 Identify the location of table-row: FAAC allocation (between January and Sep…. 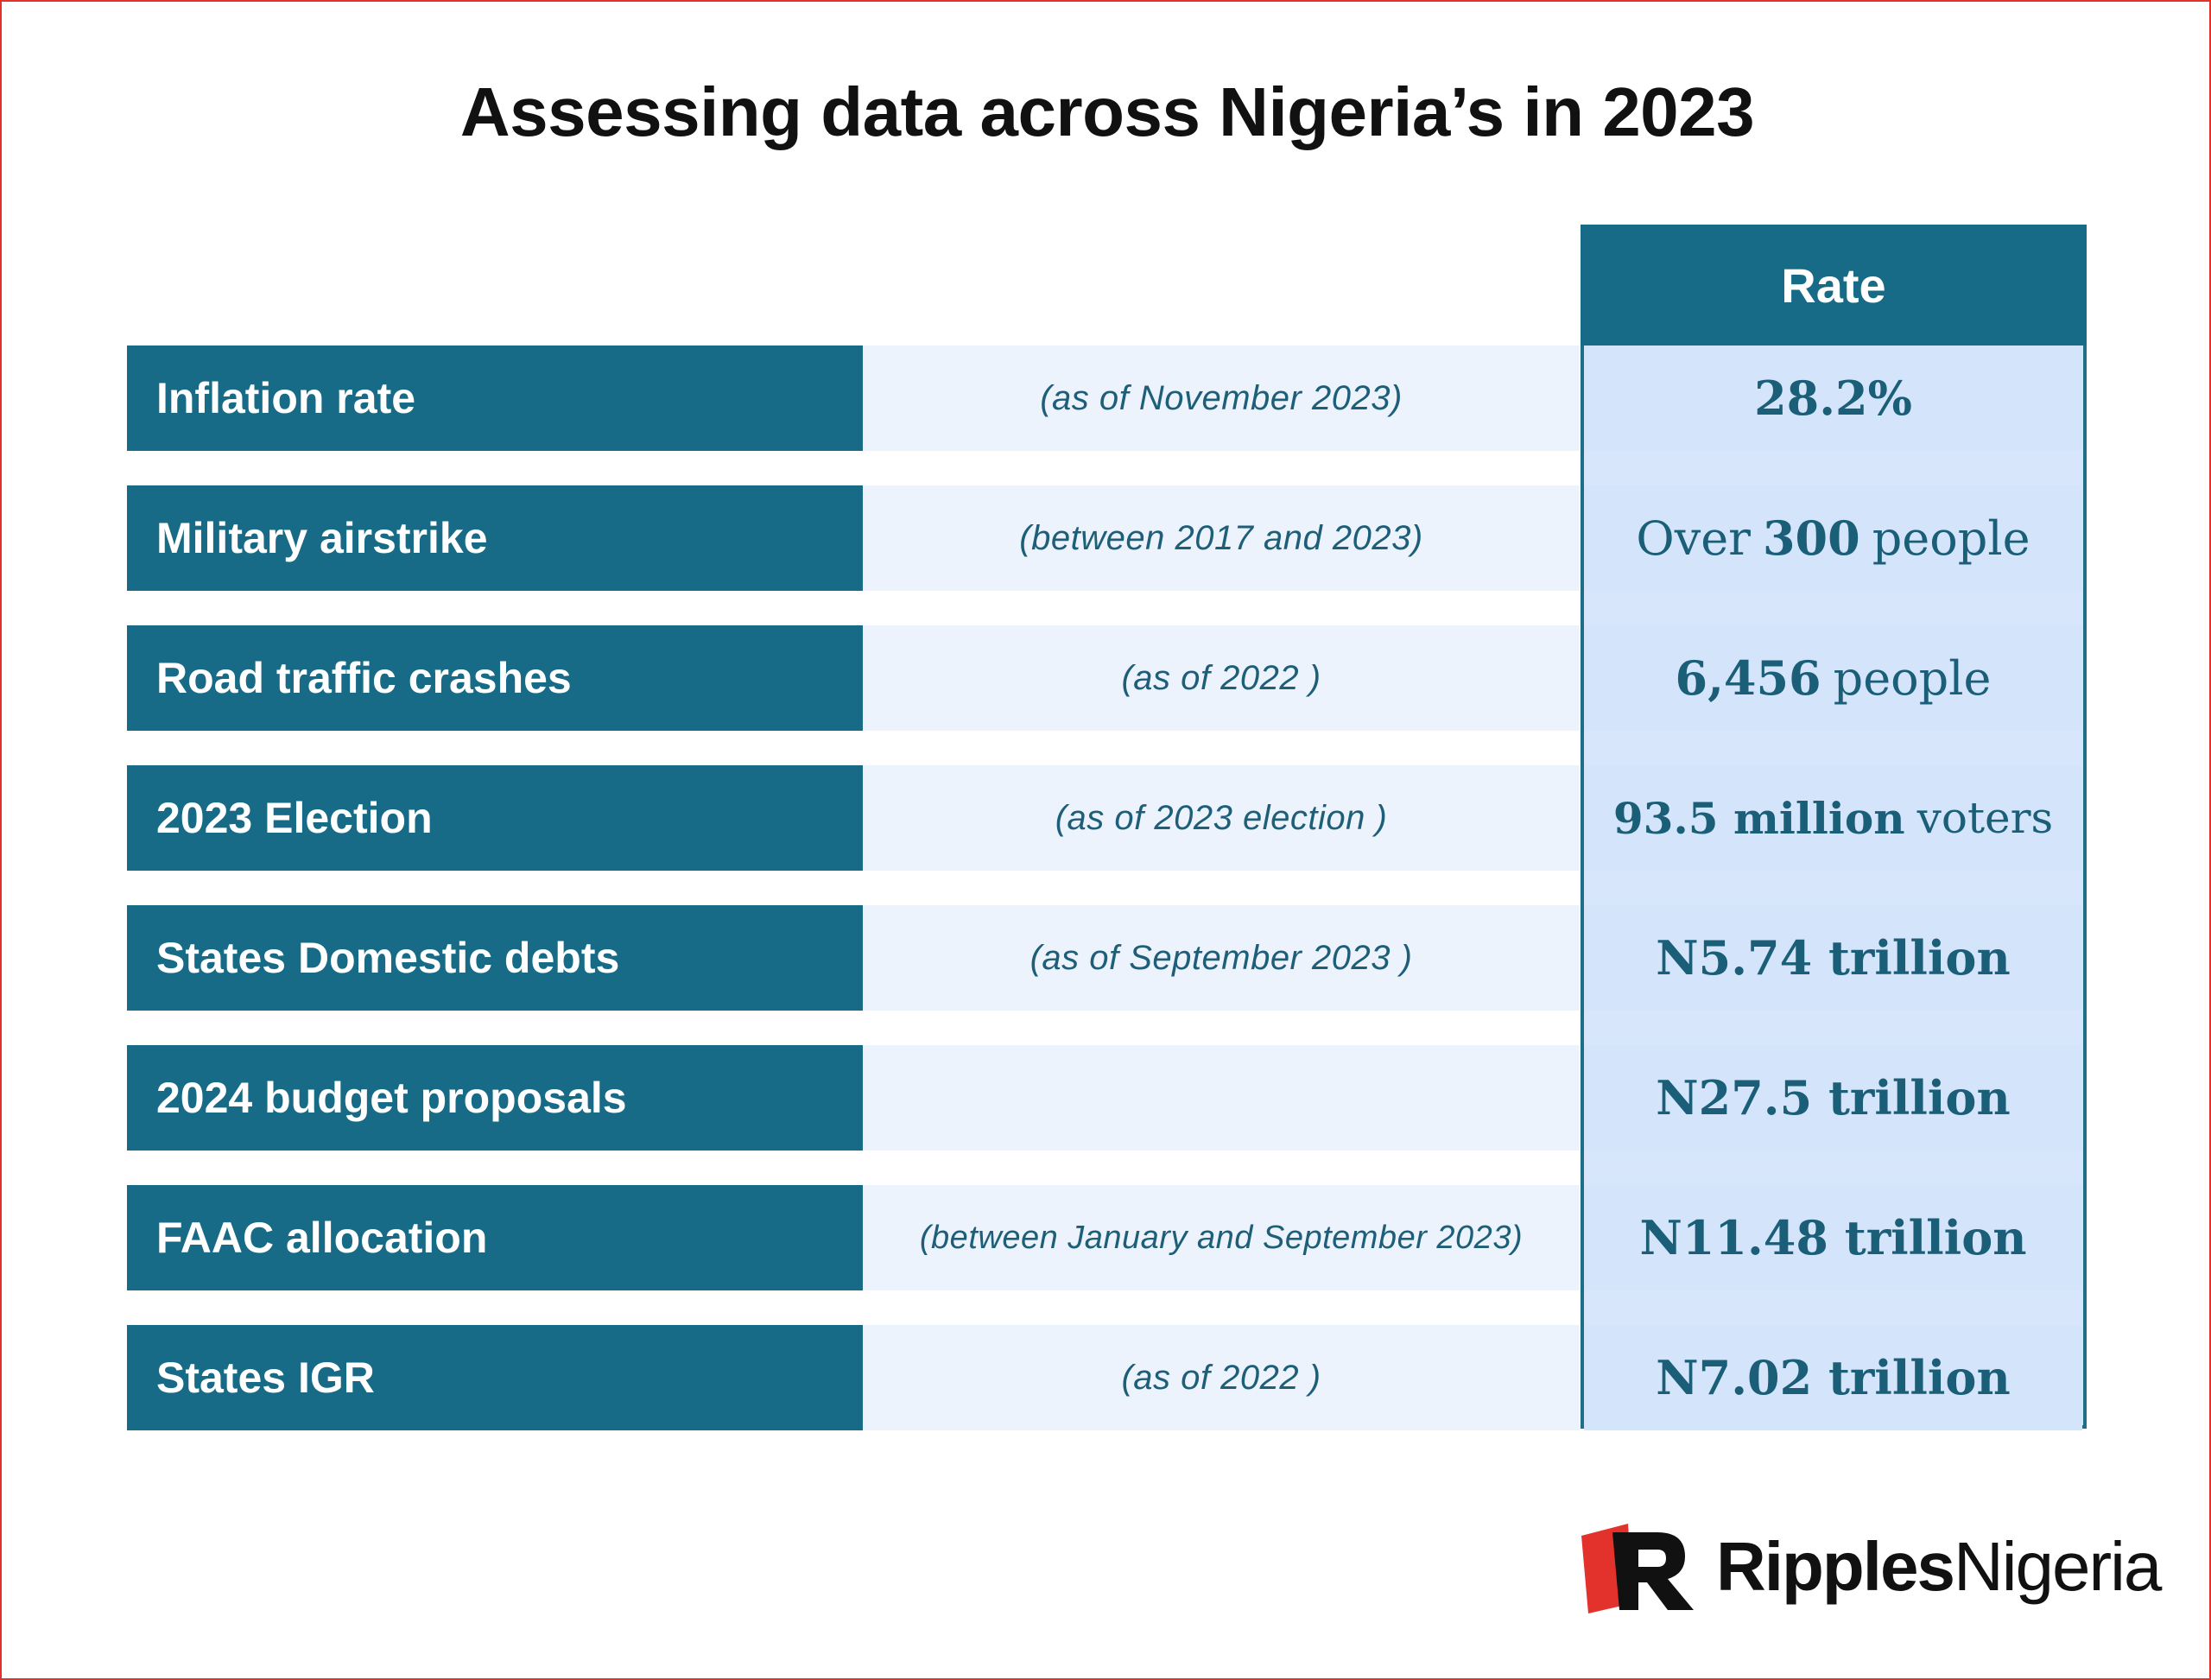
(1107, 1237).